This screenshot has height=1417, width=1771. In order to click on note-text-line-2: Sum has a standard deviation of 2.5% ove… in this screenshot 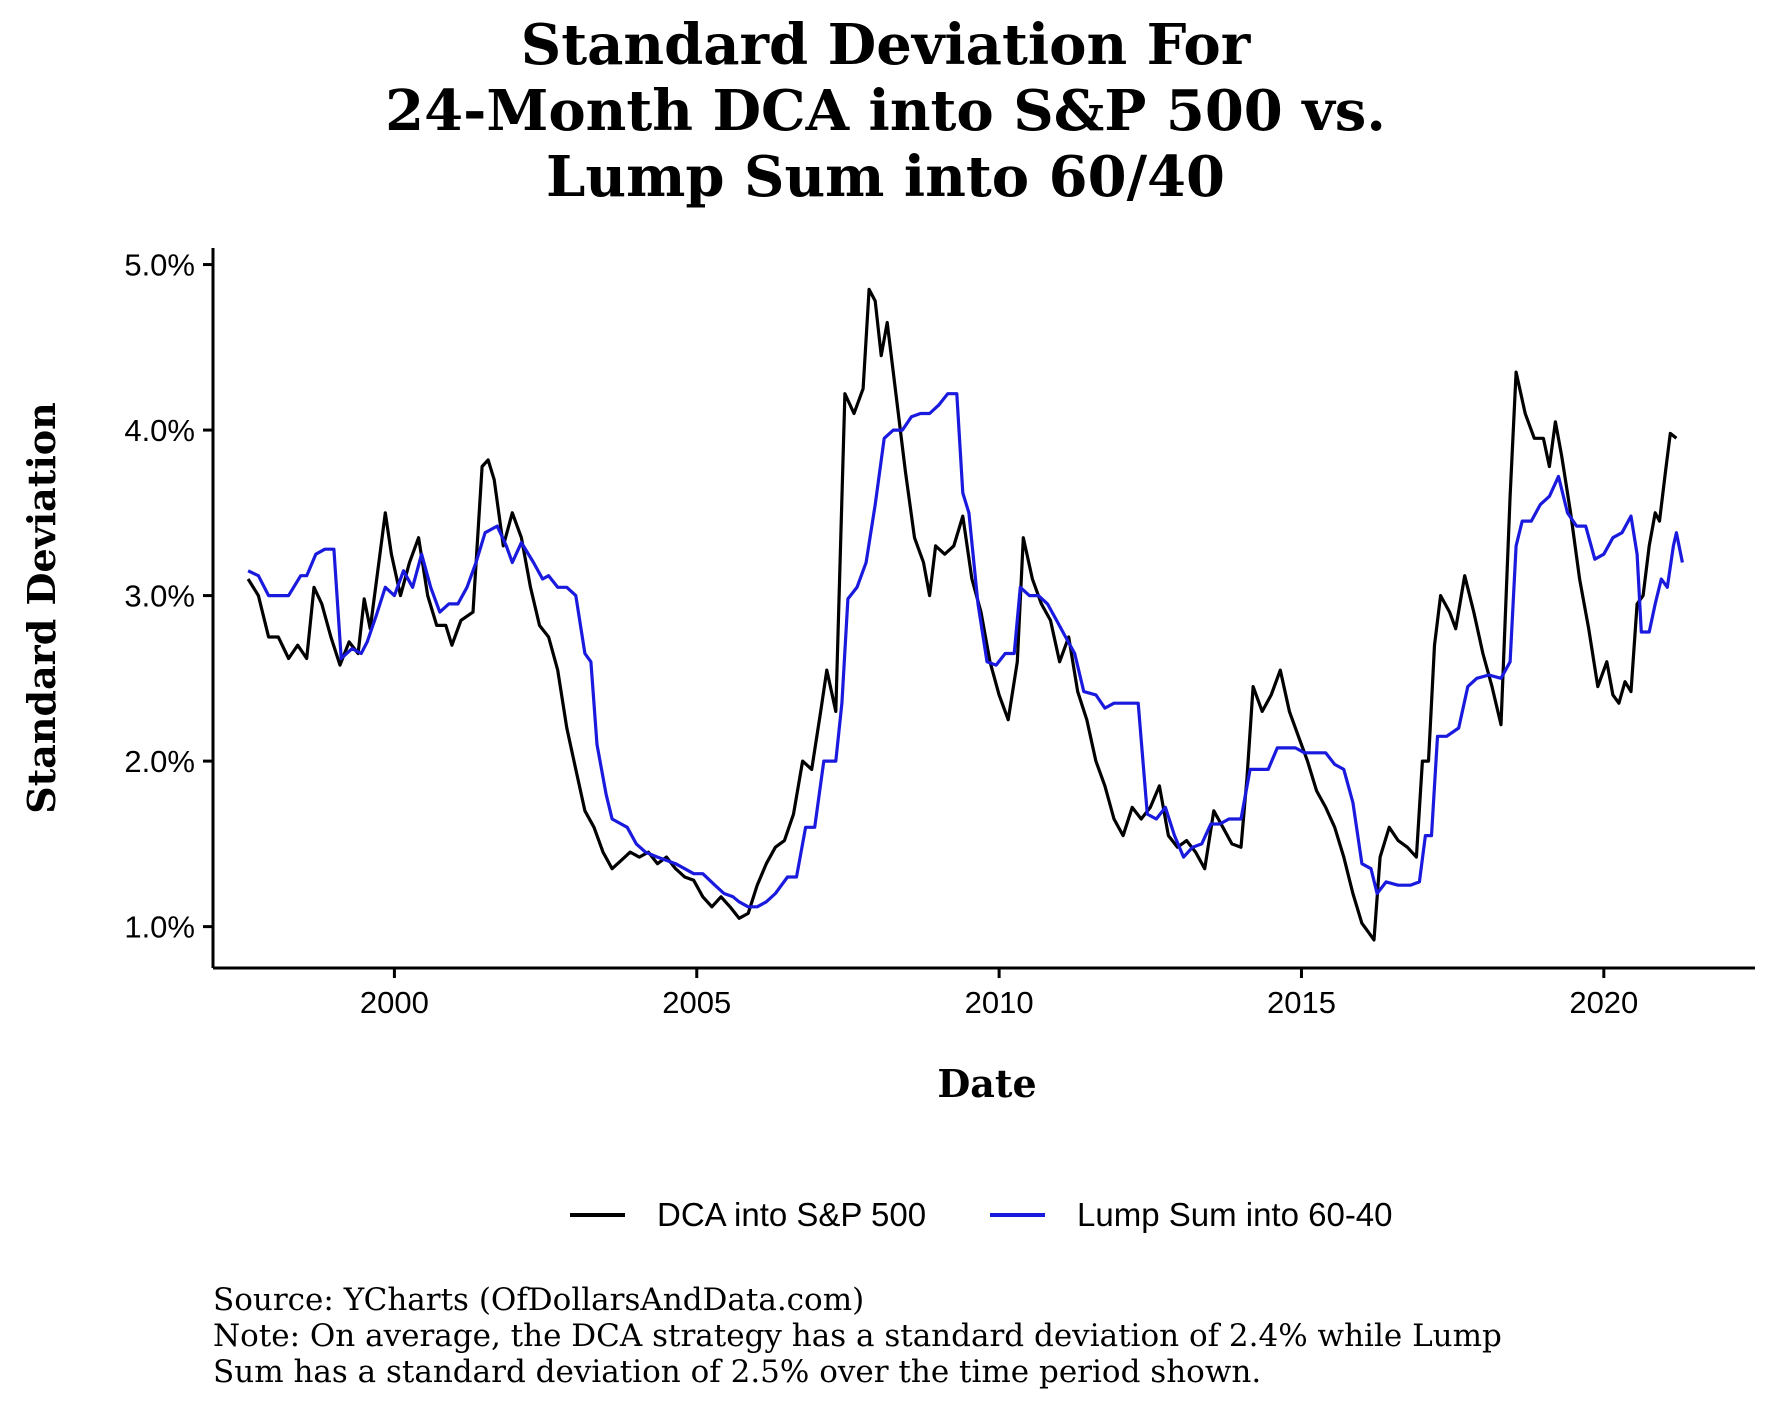, I will do `click(737, 1372)`.